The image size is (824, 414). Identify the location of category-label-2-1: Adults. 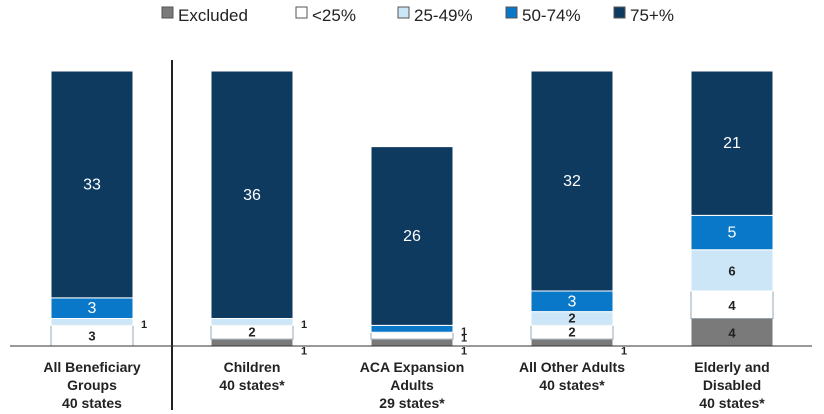
(412, 385).